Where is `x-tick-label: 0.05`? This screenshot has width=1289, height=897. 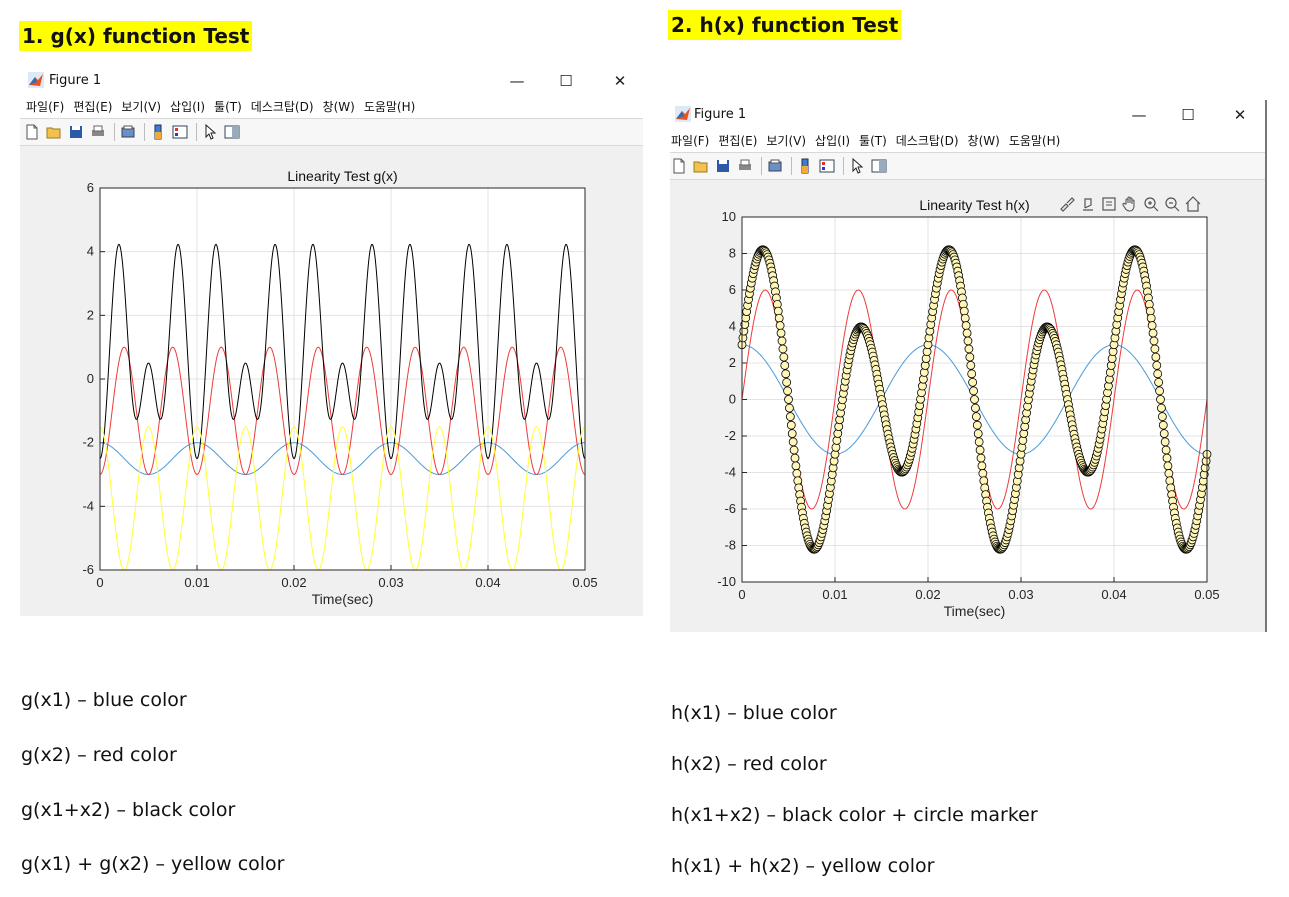
x-tick-label: 0.05 is located at coordinates (1206, 594).